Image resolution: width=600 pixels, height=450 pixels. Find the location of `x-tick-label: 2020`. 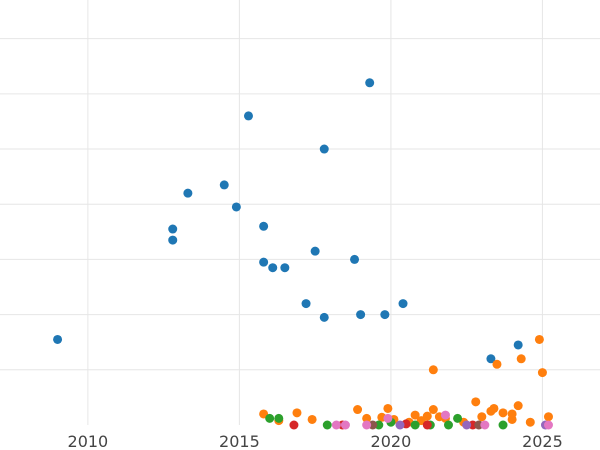

x-tick-label: 2020 is located at coordinates (391, 441).